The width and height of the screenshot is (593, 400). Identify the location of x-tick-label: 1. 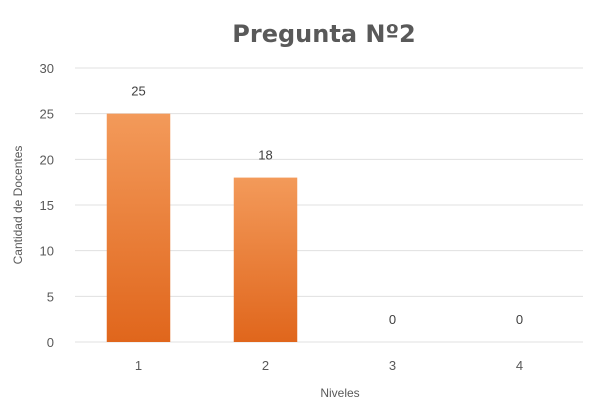
(138, 365).